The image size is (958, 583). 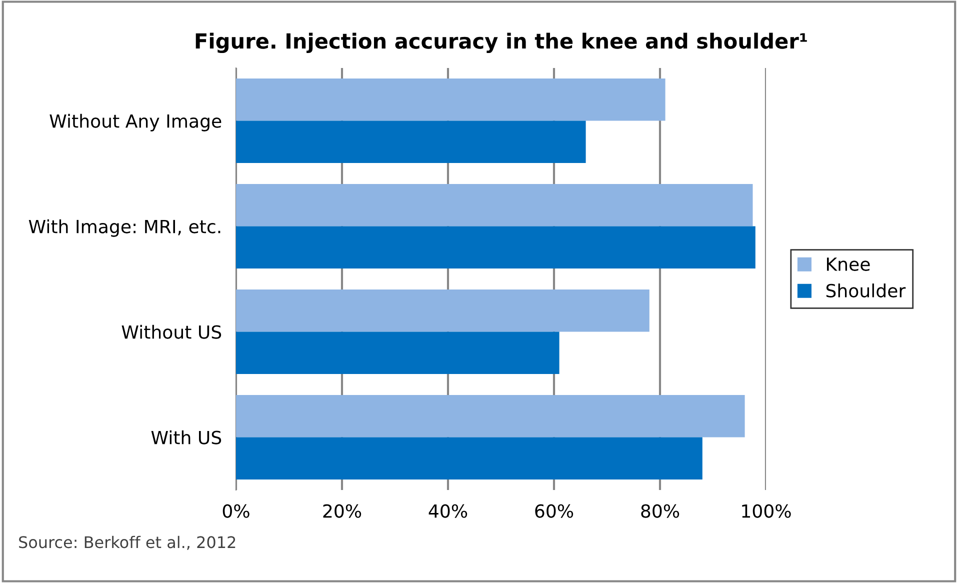 What do you see at coordinates (766, 511) in the screenshot?
I see `x-tick-label: 100%` at bounding box center [766, 511].